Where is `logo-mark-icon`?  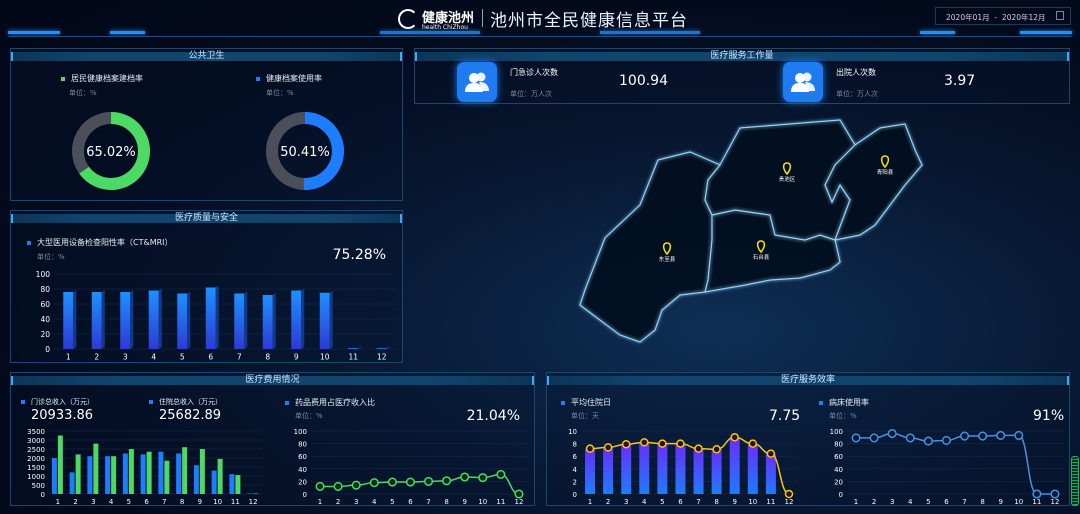
logo-mark-icon is located at coordinates (408, 19).